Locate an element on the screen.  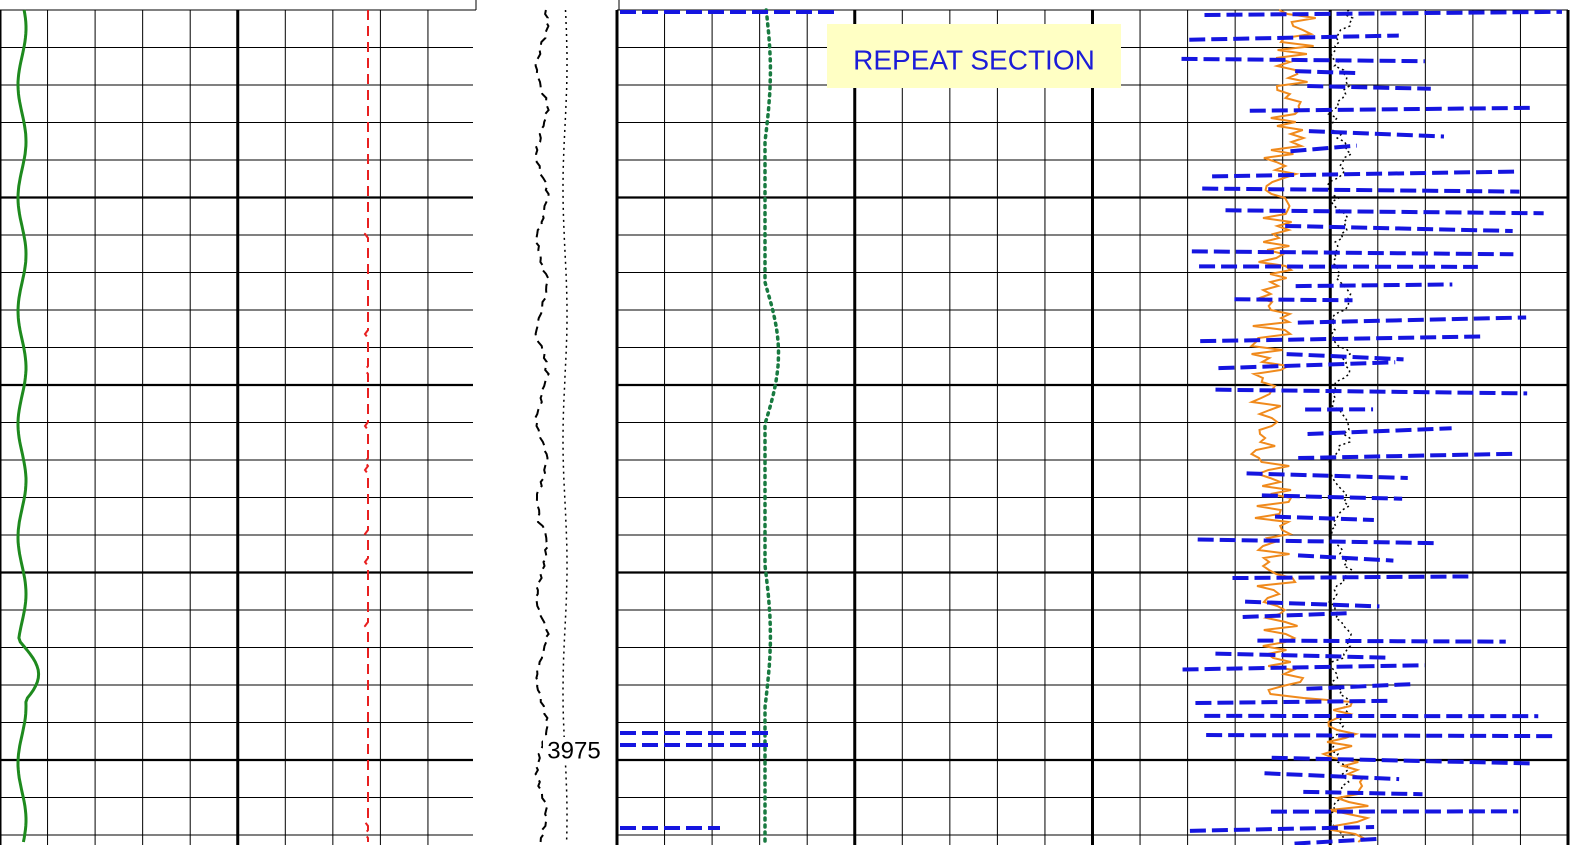
annotation-text: REPEAT SECTION is located at coordinates (974, 59).